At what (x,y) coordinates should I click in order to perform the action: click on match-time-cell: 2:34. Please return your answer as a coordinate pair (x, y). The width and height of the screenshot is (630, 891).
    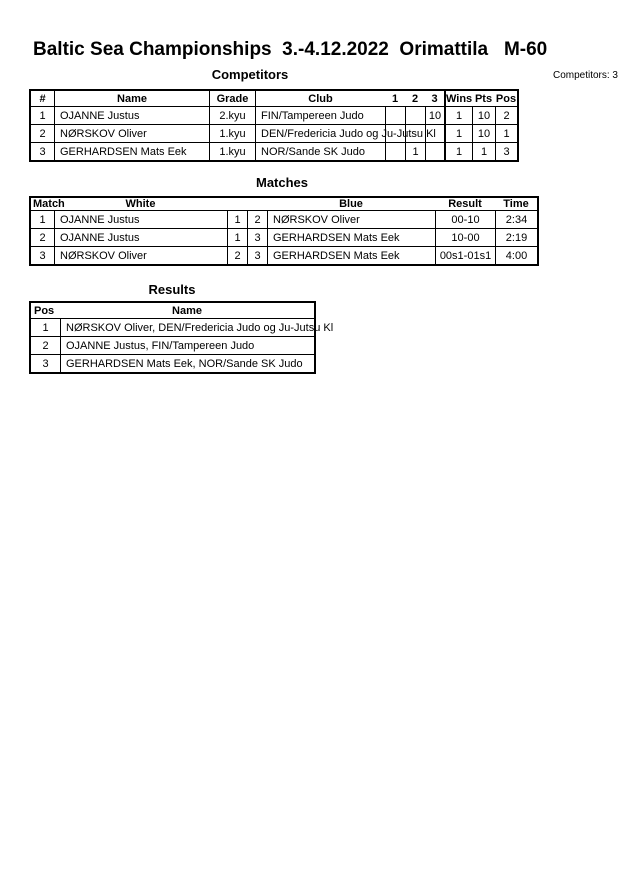
    Looking at the image, I should click on (516, 219).